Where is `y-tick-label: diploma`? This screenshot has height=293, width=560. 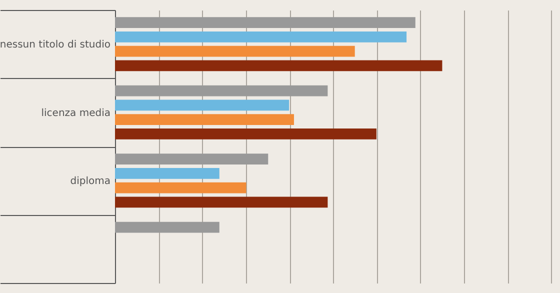 y-tick-label: diploma is located at coordinates (90, 182).